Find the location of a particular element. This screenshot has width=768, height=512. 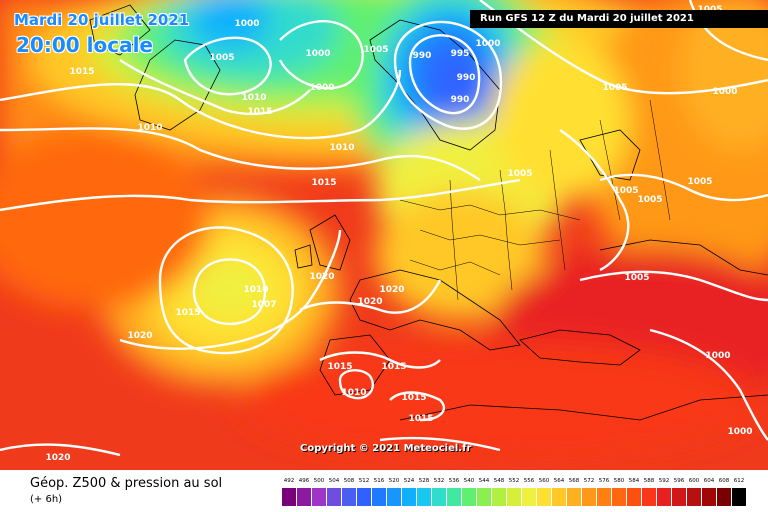

scale-label: 536 is located at coordinates (454, 481).